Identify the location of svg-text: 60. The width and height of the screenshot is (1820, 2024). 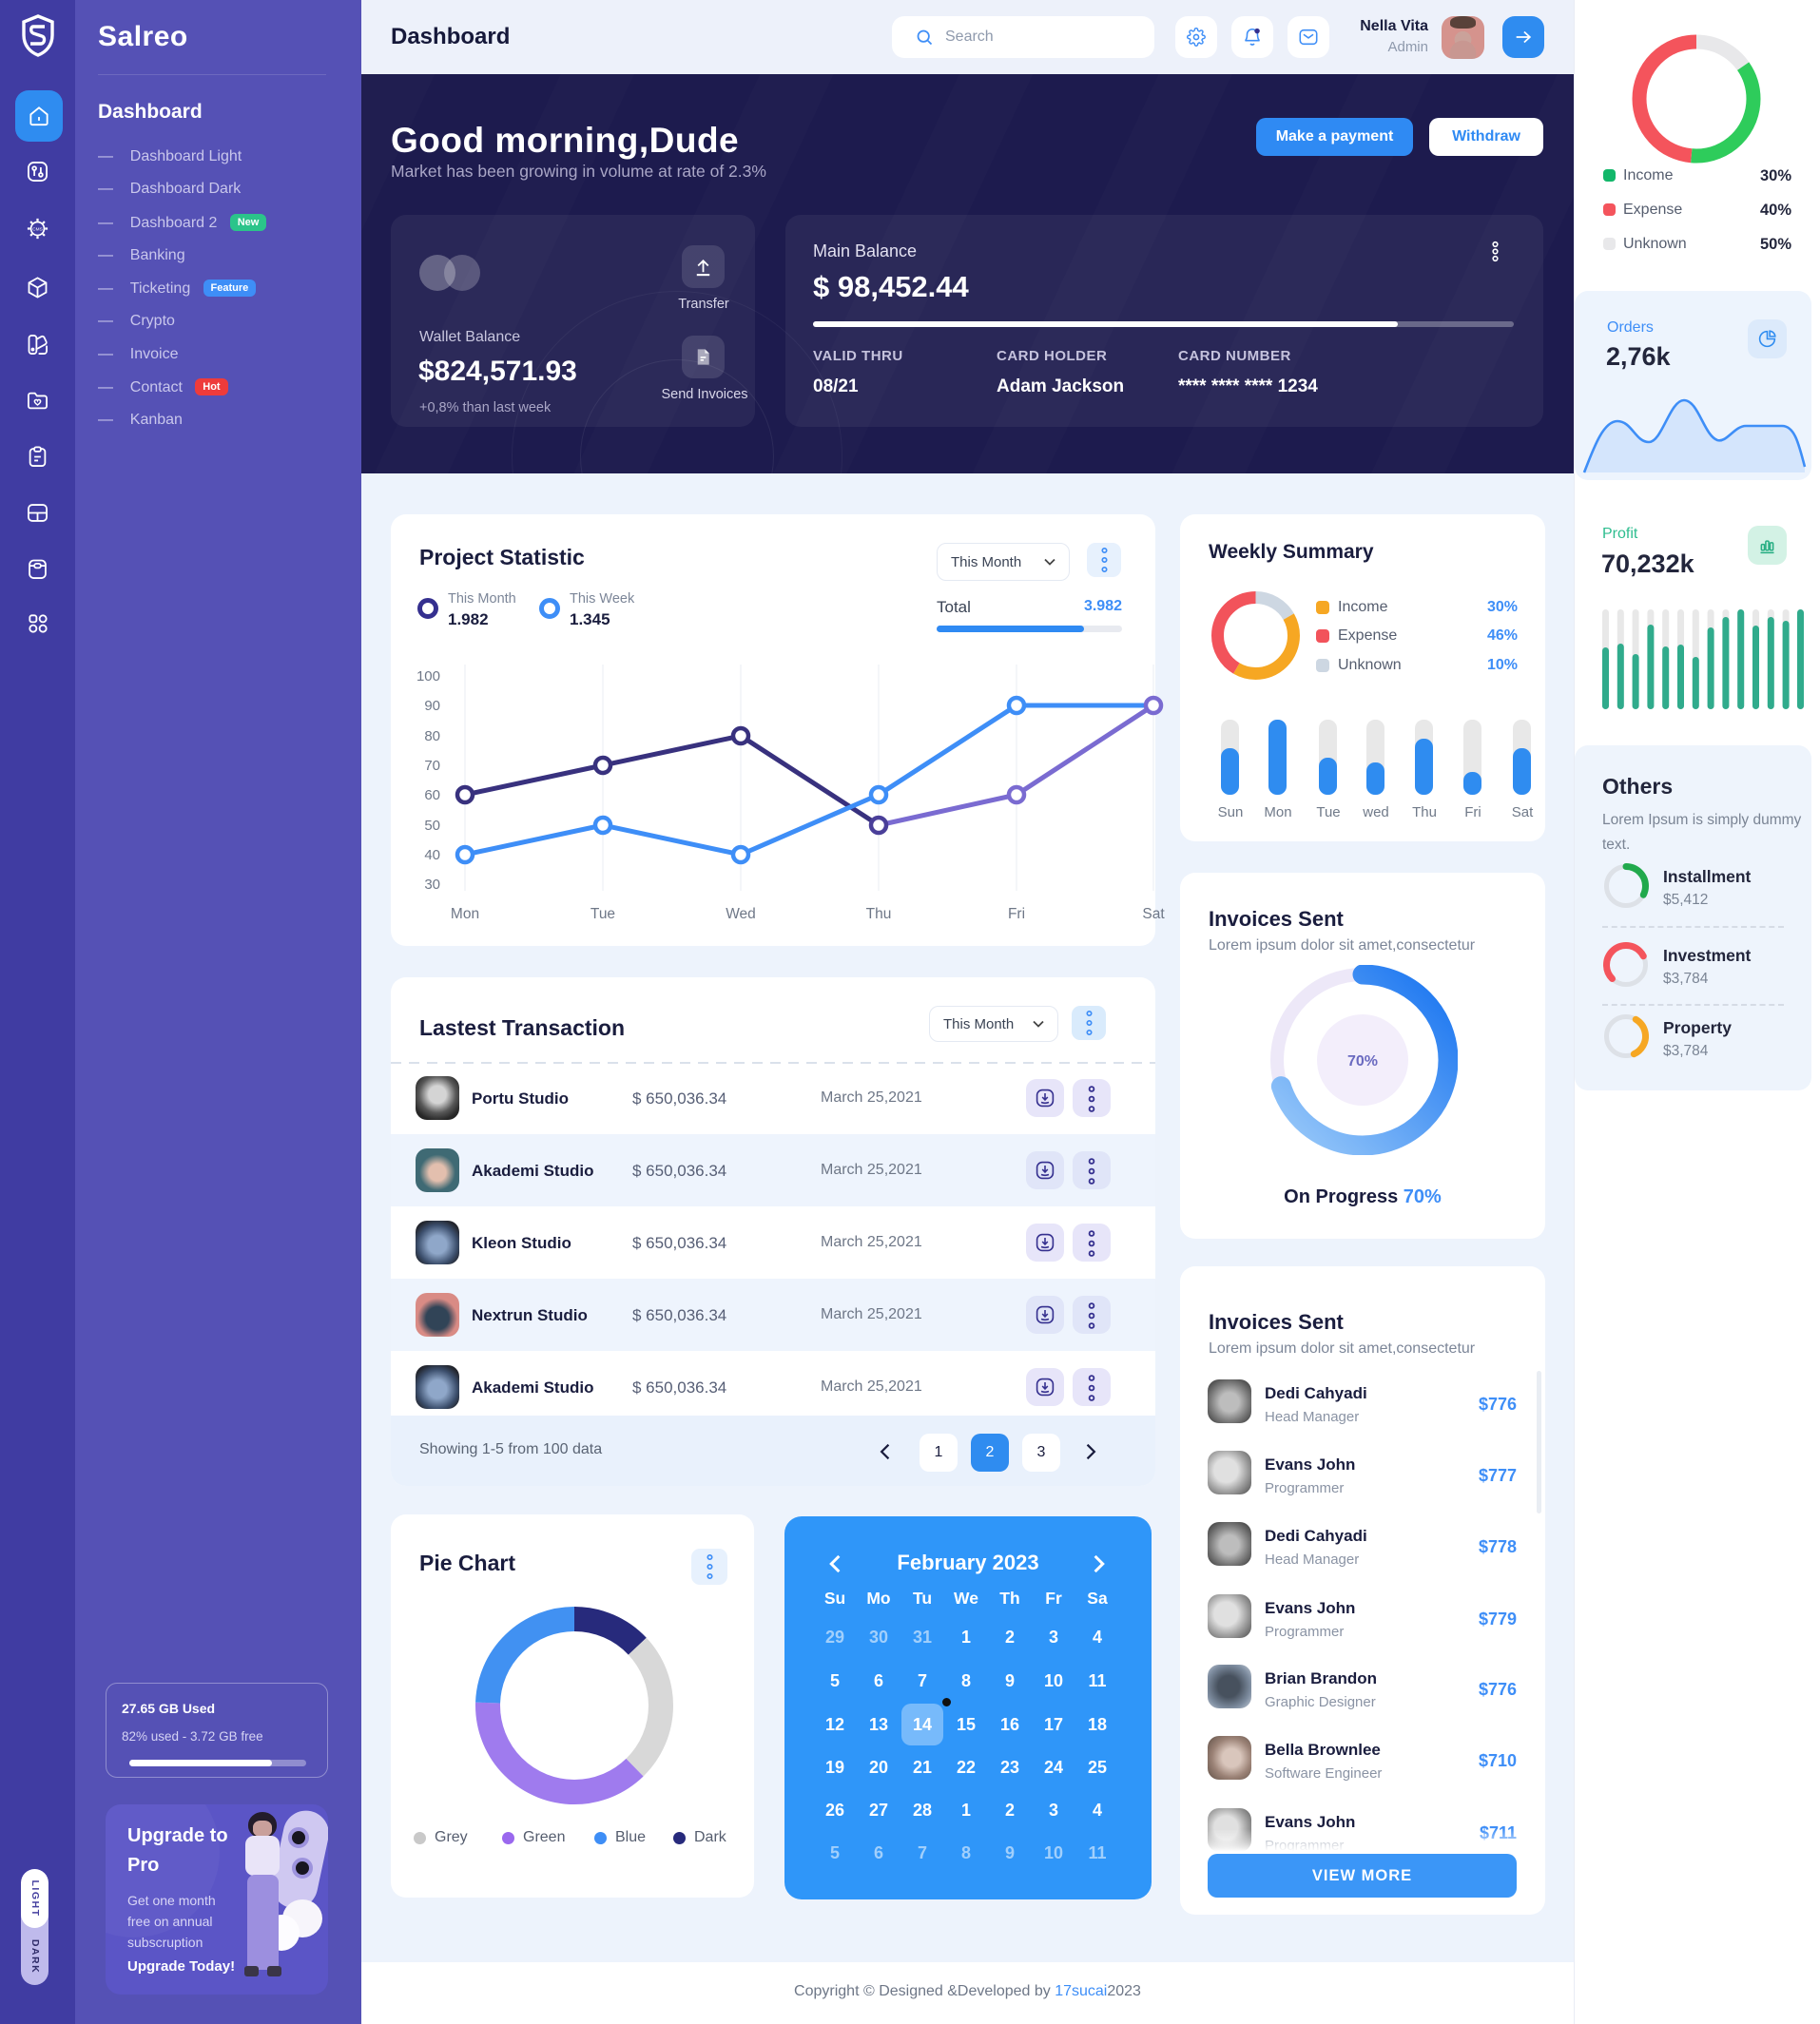
(432, 795).